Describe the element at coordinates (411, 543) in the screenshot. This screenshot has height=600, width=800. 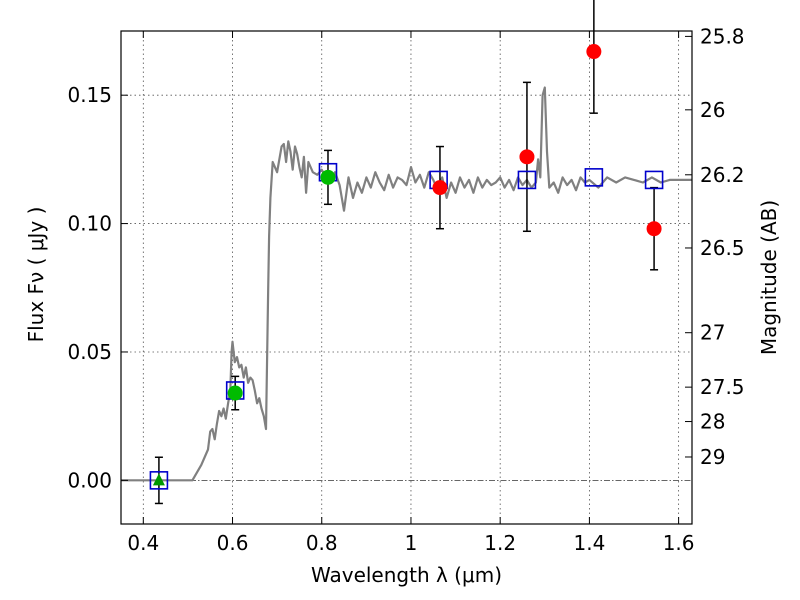
I see `x-tick-label: 1` at that location.